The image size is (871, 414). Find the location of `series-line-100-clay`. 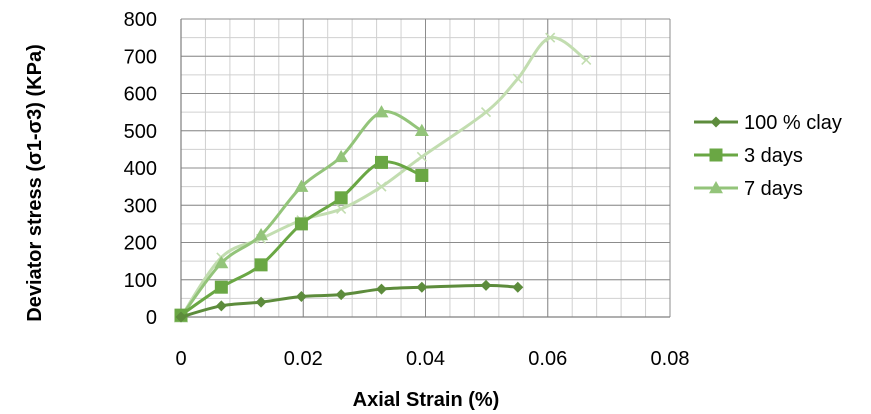

series-line-100-clay is located at coordinates (349, 301).